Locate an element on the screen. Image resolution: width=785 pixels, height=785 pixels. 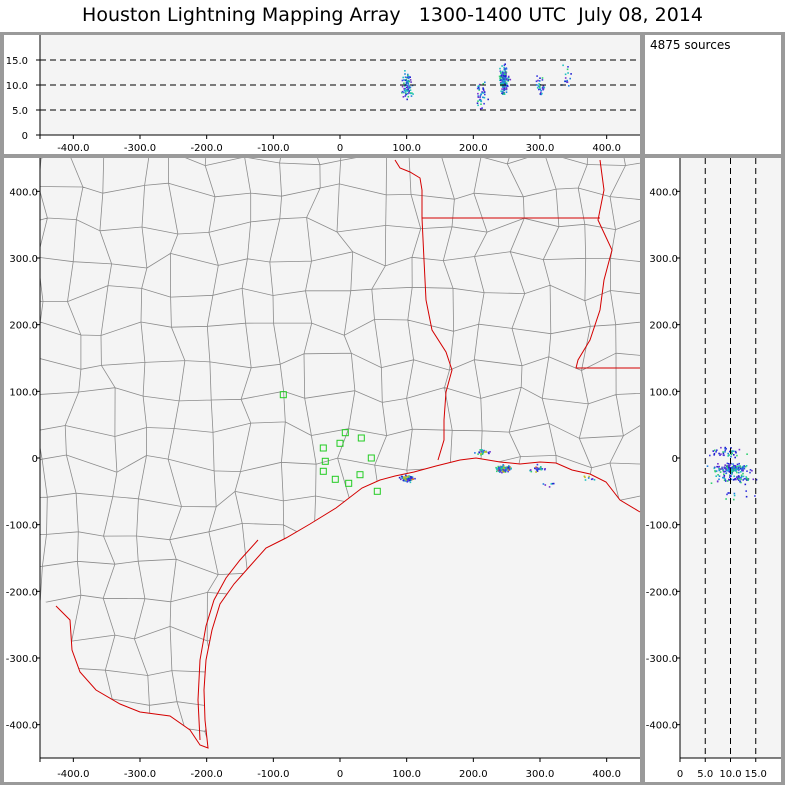
y-tick-label: -100.0 is located at coordinates (22, 526).